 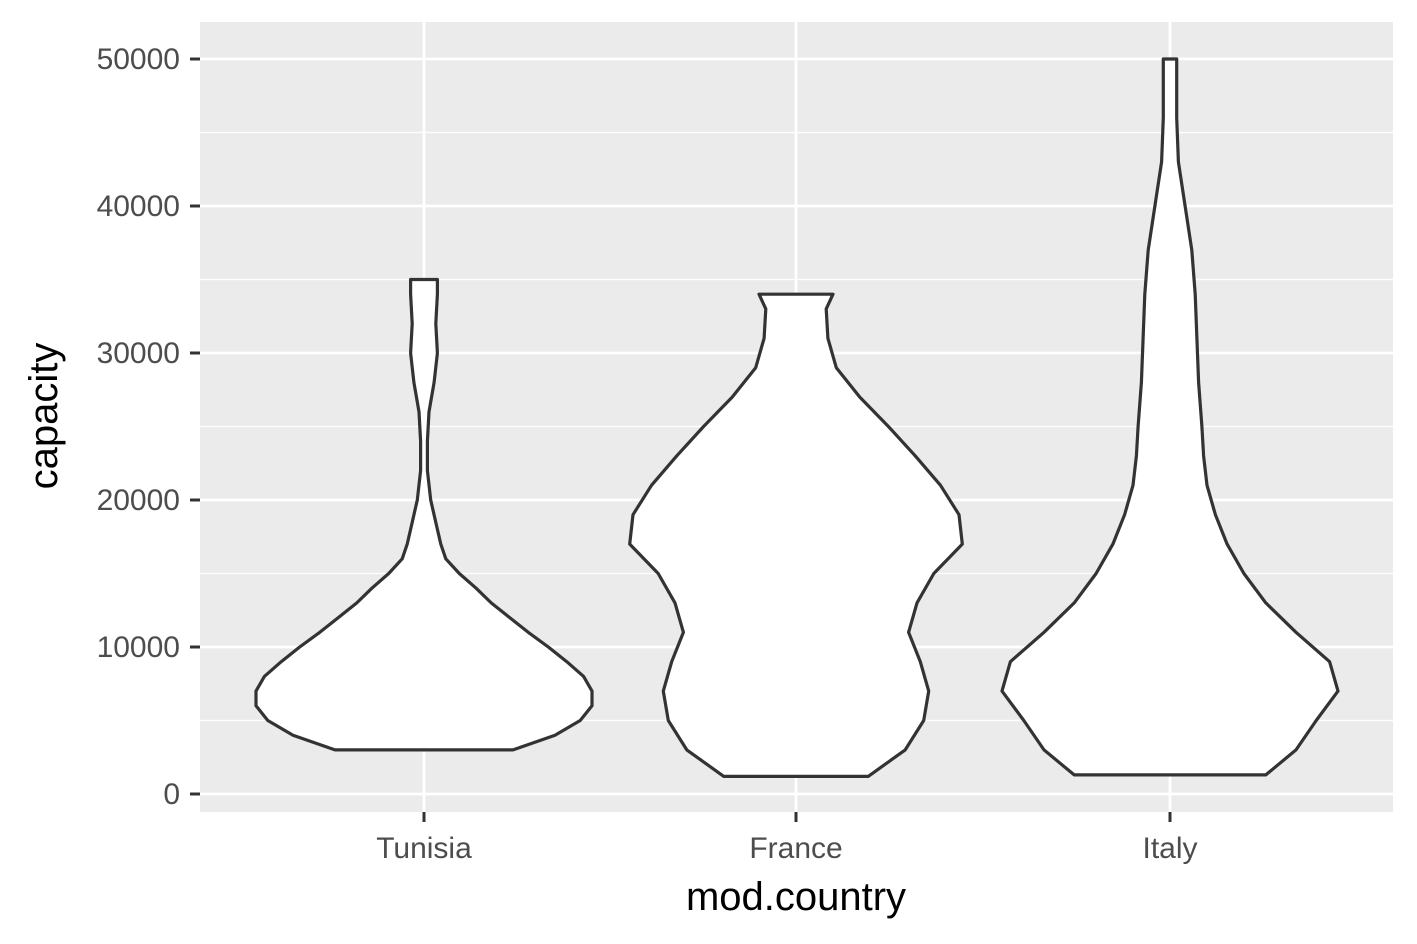 I want to click on y-tick-label: 10000, so click(x=138, y=647).